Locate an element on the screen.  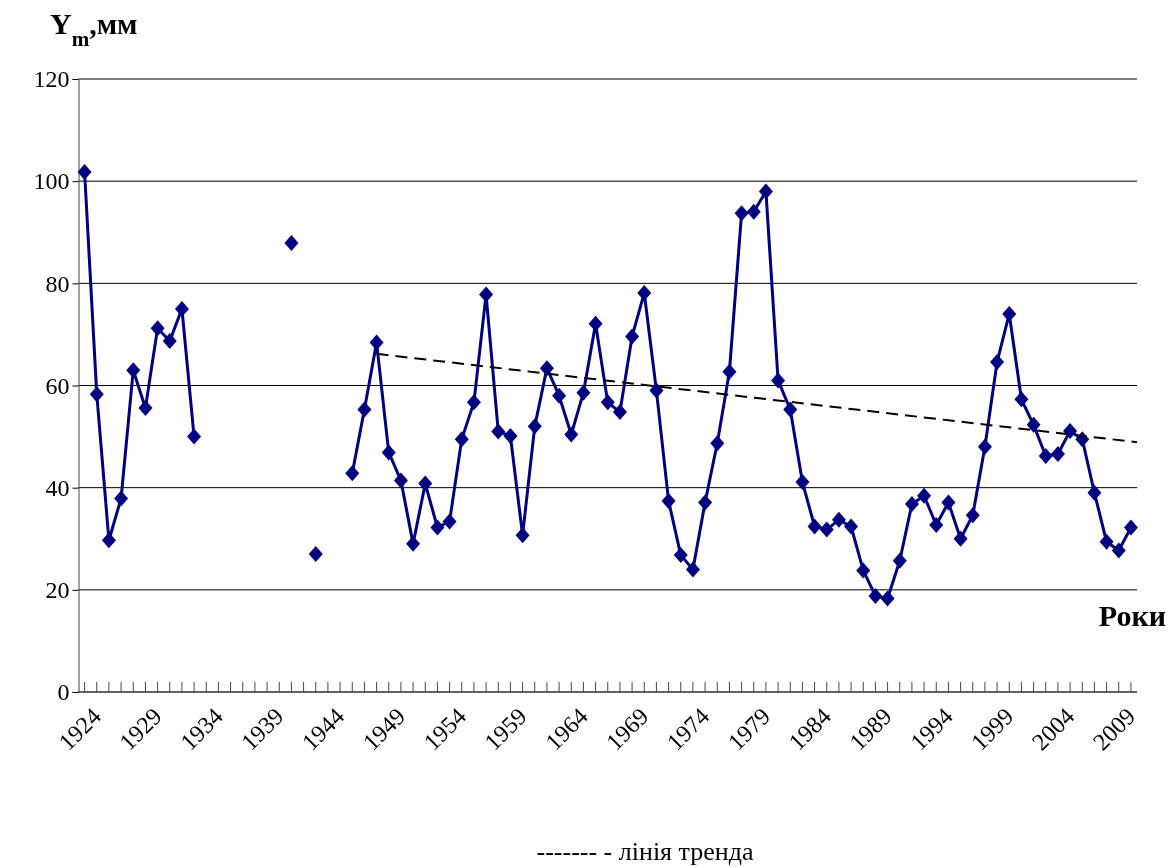
y-axis-title: Y$_{m}$,мм is located at coordinates (94, 29).